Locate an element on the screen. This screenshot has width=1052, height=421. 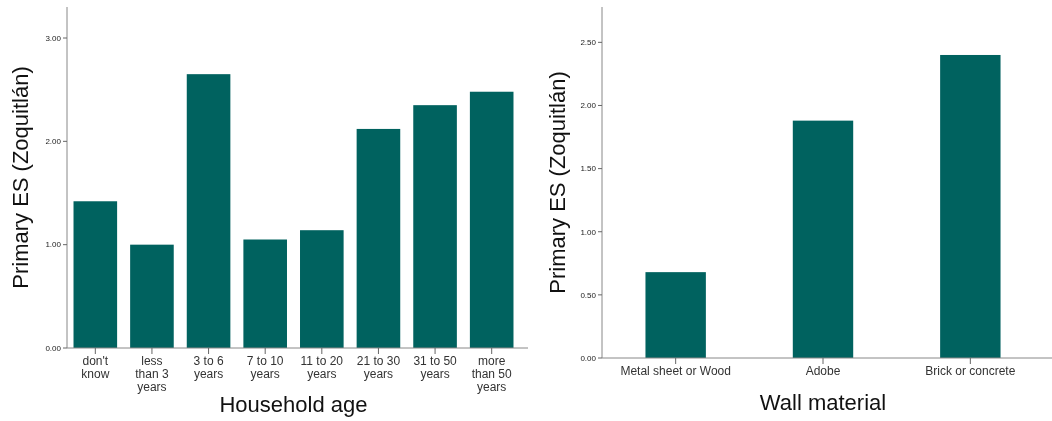
x-tick-label: Adobe is located at coordinates (823, 371).